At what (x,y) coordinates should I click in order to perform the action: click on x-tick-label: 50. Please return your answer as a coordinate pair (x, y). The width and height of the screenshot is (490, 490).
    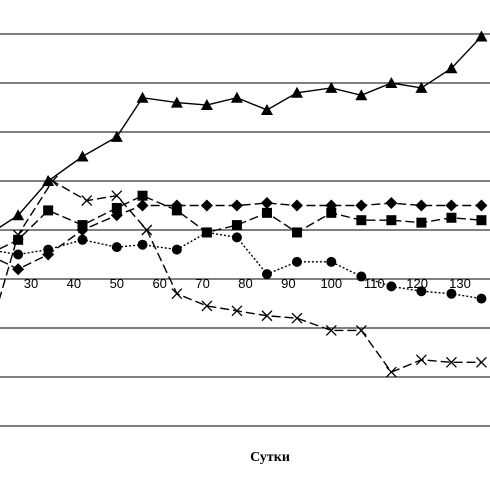
    Looking at the image, I should click on (117, 283).